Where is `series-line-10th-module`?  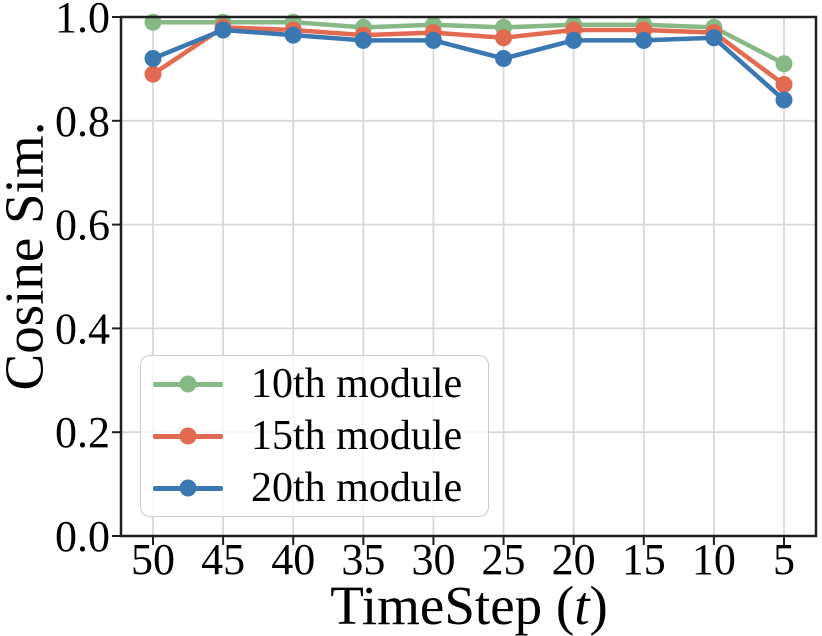 series-line-10th-module is located at coordinates (468, 42).